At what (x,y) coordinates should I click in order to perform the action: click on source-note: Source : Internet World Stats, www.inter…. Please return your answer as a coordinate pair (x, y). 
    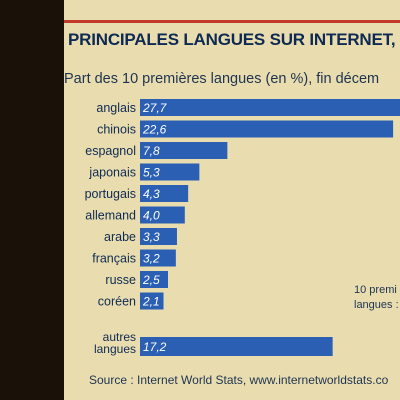
    Looking at the image, I should click on (239, 380).